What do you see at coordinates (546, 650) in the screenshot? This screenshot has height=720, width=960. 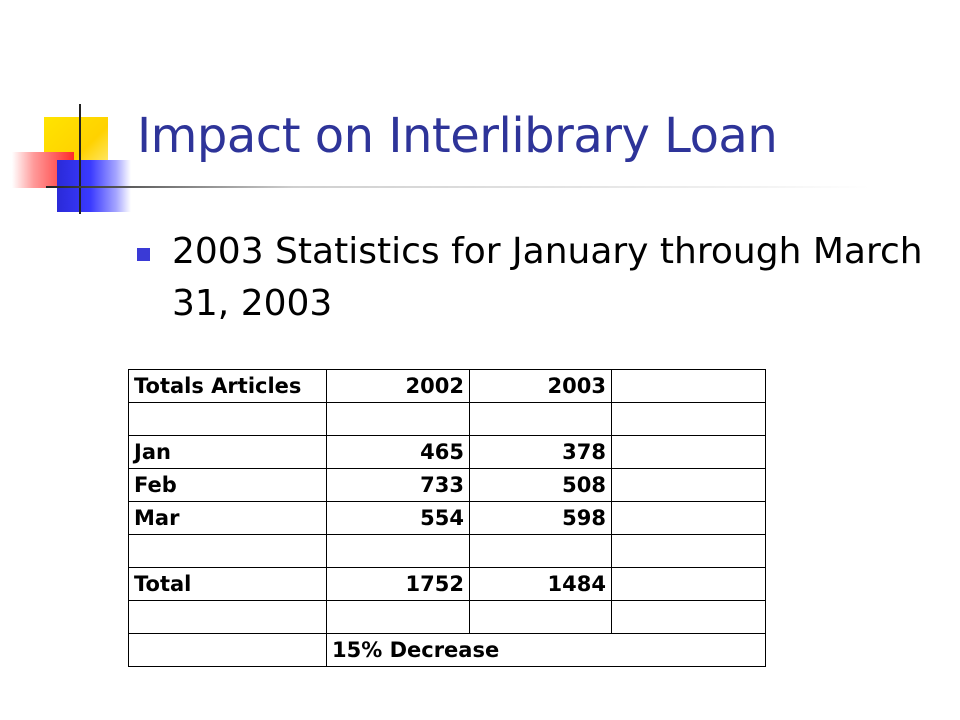 I see `decrease-note: 15% Decrease` at bounding box center [546, 650].